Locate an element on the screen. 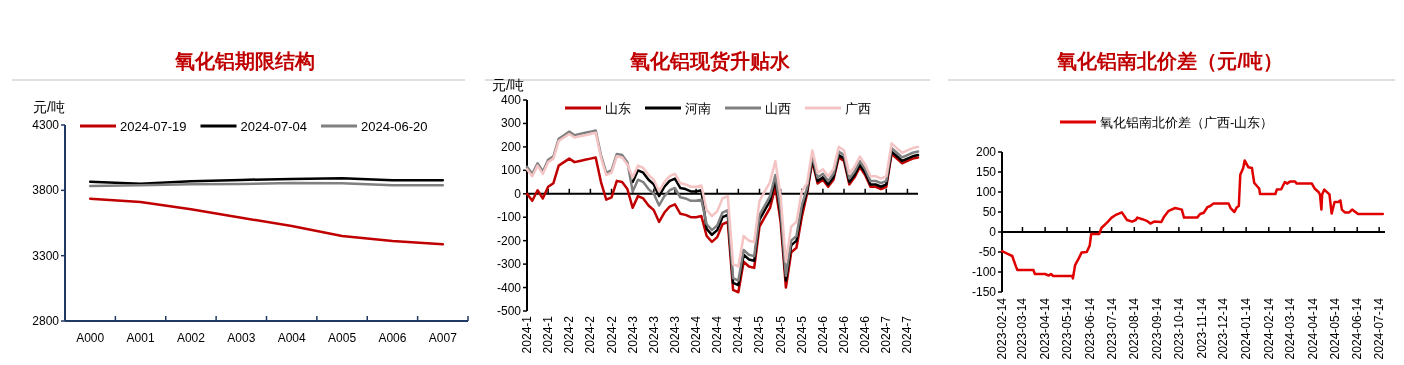  y-tick-label: 3800 is located at coordinates (46, 190).